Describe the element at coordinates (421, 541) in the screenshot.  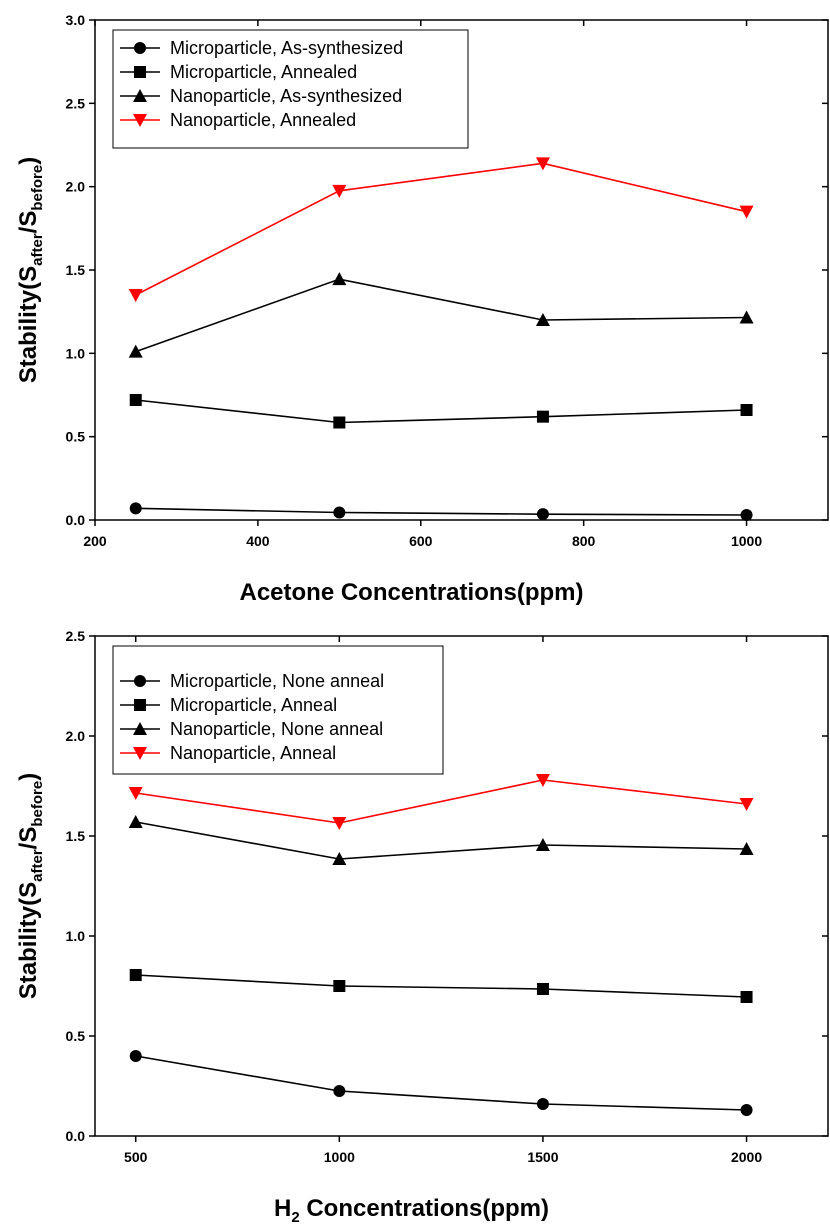
I see `x-tick-label: 600` at that location.